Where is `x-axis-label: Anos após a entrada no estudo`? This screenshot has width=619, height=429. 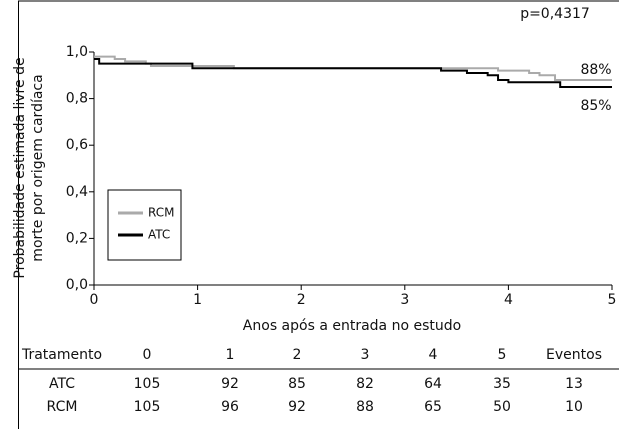 x-axis-label: Anos após a entrada no estudo is located at coordinates (352, 326).